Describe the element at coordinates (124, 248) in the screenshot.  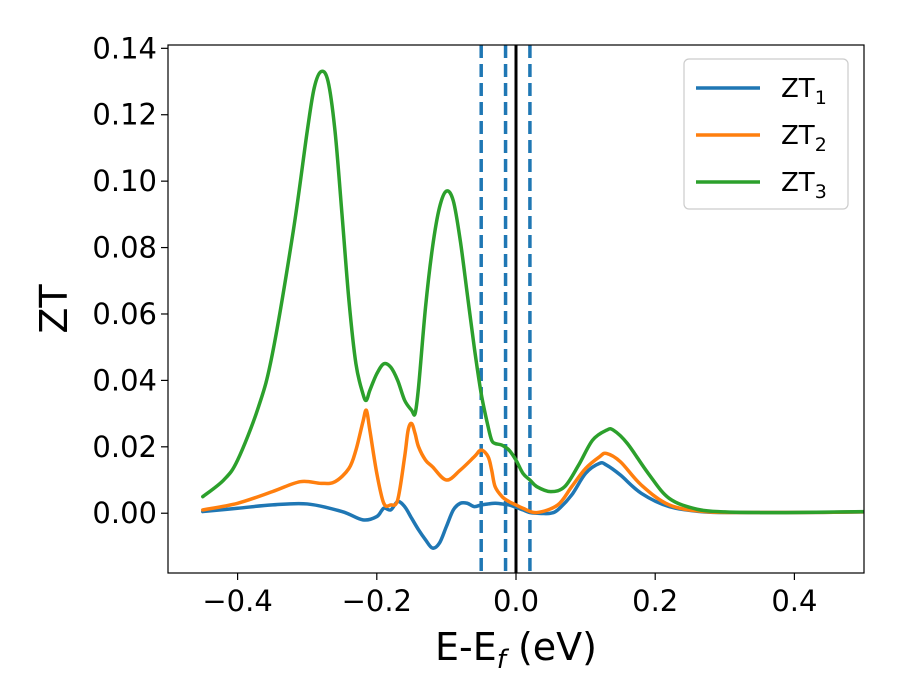
I see `y-tick-label: 0.08` at that location.